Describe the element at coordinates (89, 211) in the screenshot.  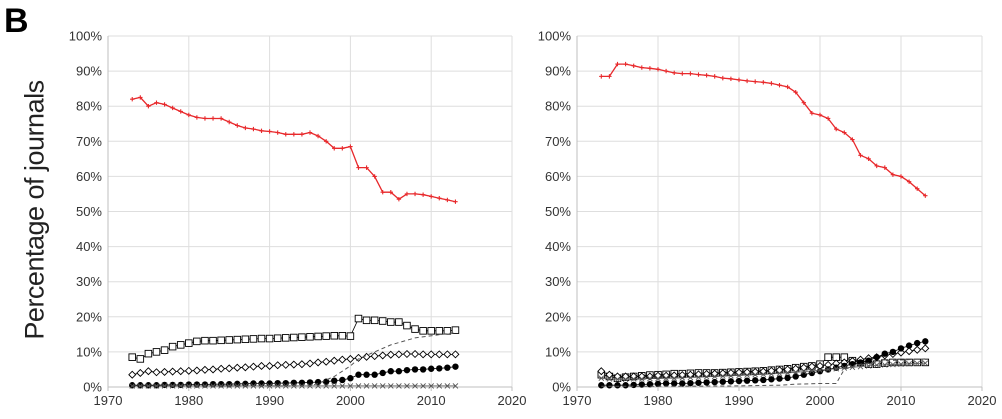
I see `y-tick-label: 50%` at that location.